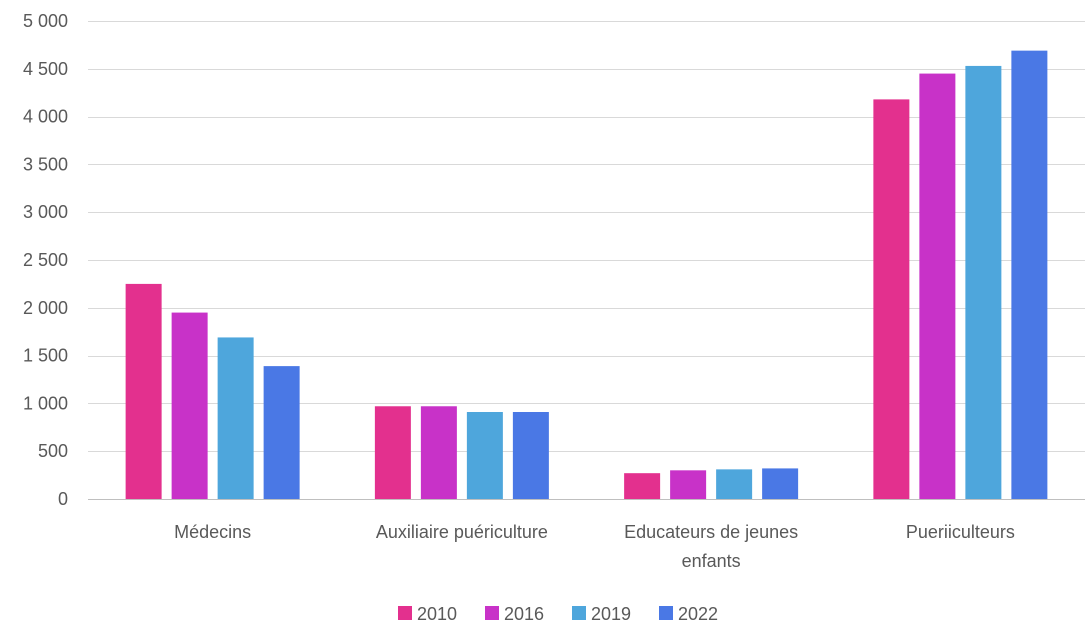  I want to click on x-category-label: Educateurs de jeunes, so click(711, 532).